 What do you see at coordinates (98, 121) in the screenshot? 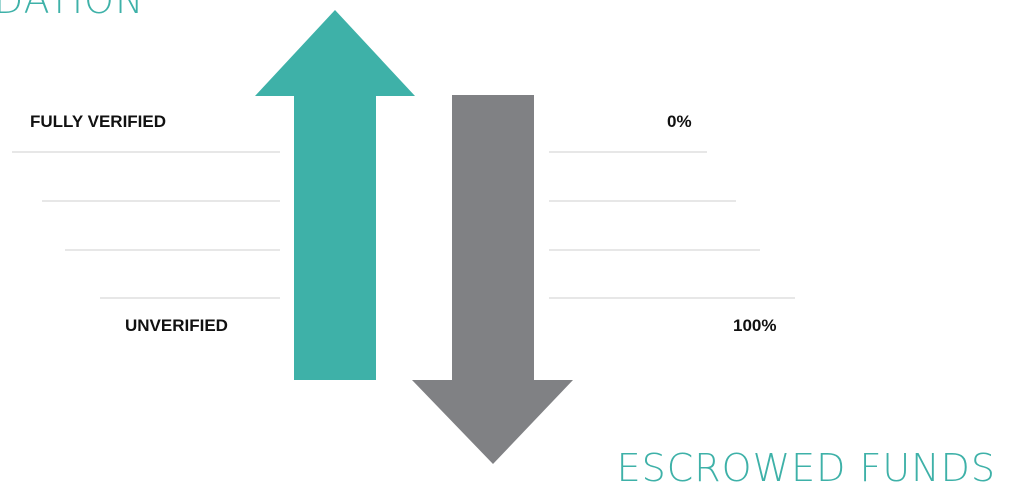
I see `label-fully-verified: FULLY VERIFIED` at bounding box center [98, 121].